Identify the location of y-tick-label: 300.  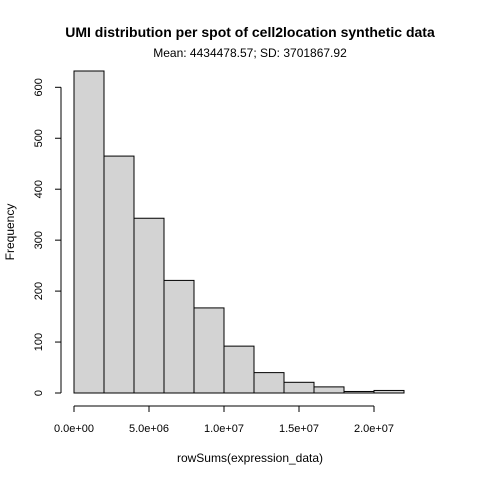
(39, 240).